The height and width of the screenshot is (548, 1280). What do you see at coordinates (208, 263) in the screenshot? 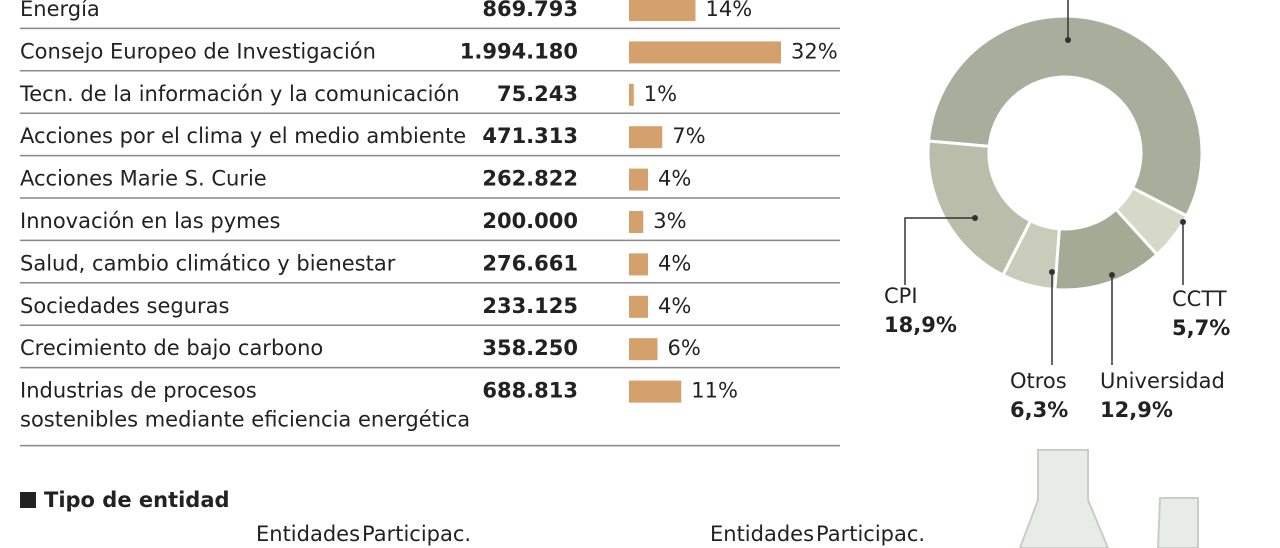
I see `row-label: Salud, cambio climático y bienestar` at bounding box center [208, 263].